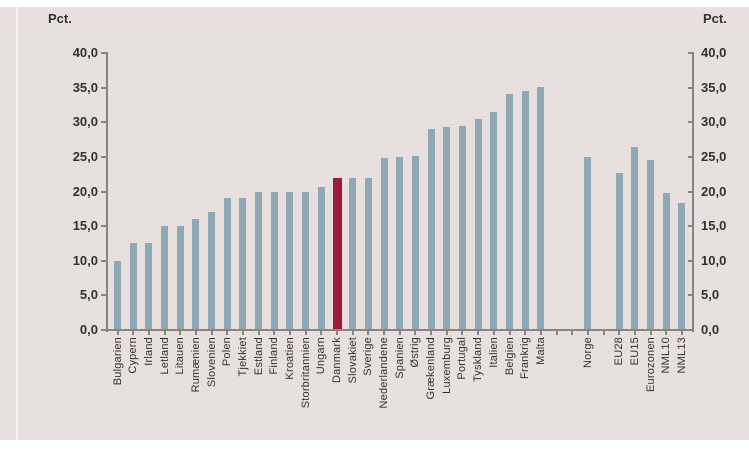  Describe the element at coordinates (133, 355) in the screenshot. I see `x-axis-label: Cypern` at that location.